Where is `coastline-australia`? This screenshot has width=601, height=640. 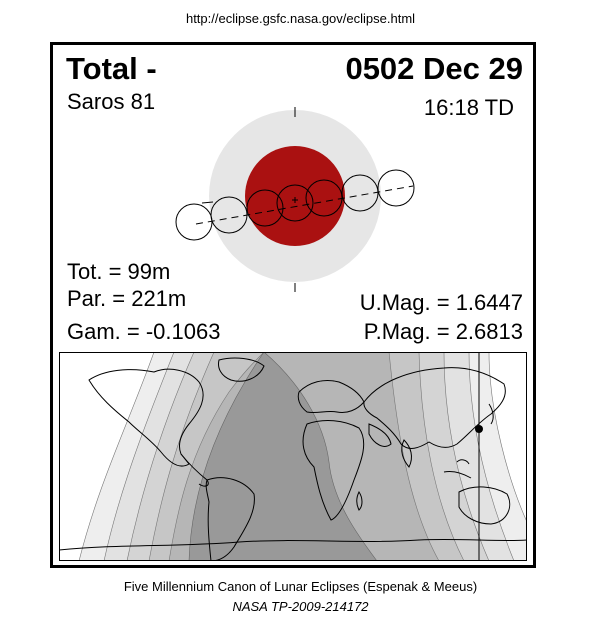 coastline-australia is located at coordinates (484, 505).